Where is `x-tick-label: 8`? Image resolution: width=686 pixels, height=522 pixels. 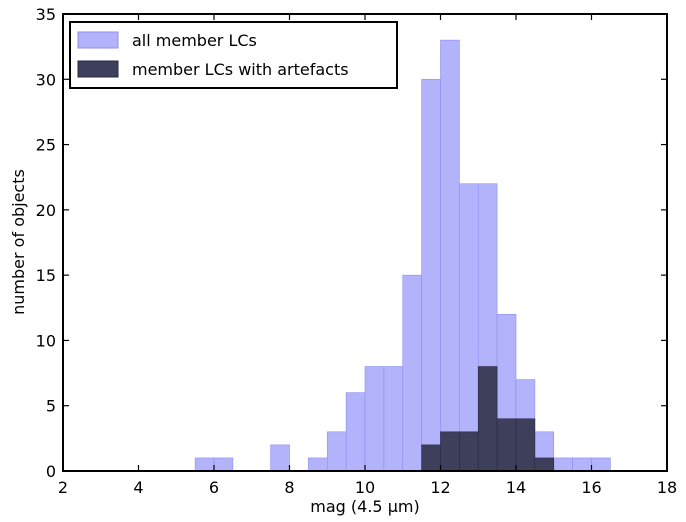 x-tick-label: 8 is located at coordinates (289, 487).